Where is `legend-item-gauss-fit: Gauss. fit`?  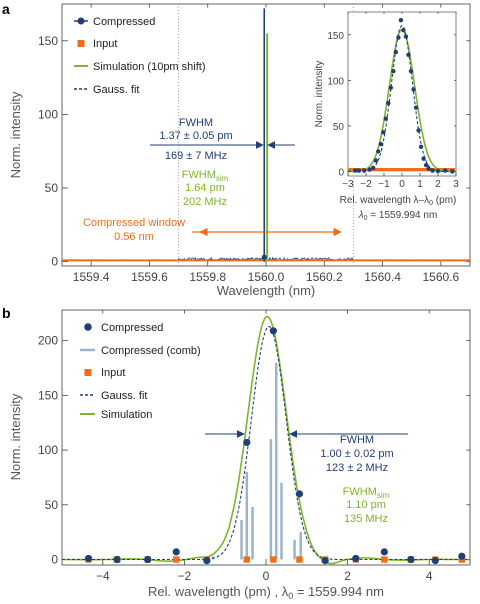 legend-item-gauss-fit: Gauss. fit is located at coordinates (106, 90).